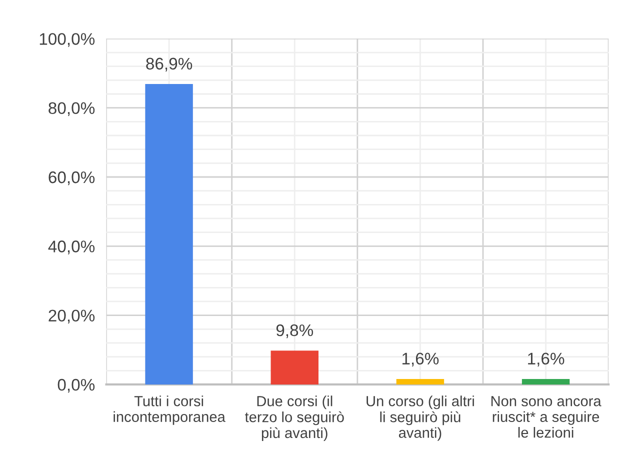 This screenshot has height=455, width=644. Describe the element at coordinates (67, 40) in the screenshot. I see `y-tick-label: 100,0%` at that location.